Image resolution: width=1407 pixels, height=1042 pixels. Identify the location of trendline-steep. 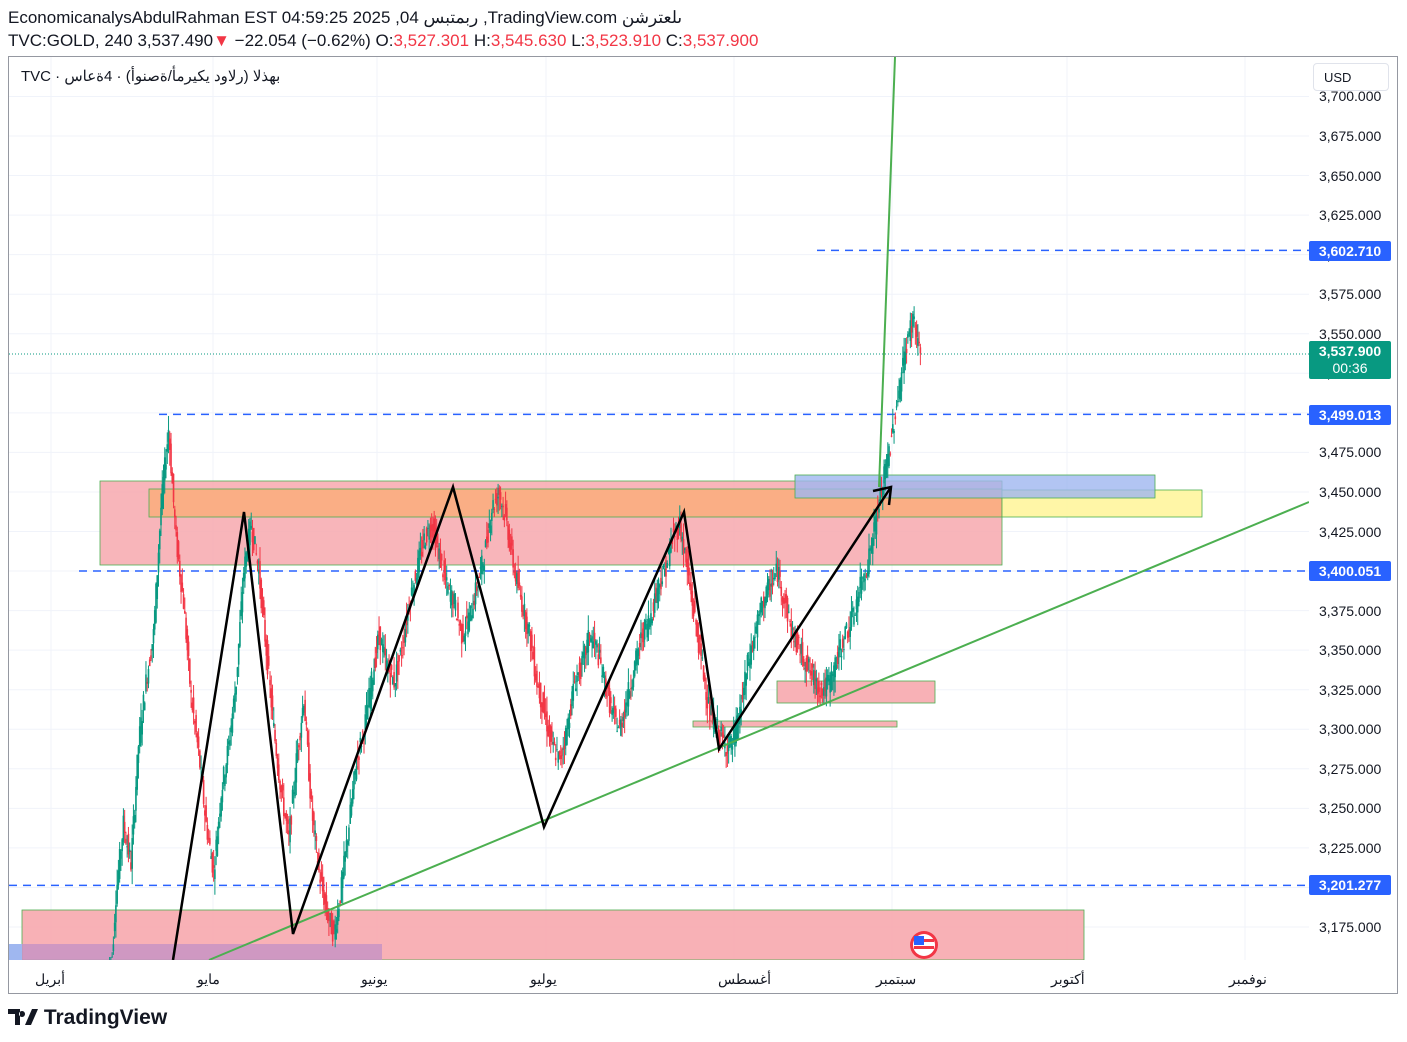
(887, 272).